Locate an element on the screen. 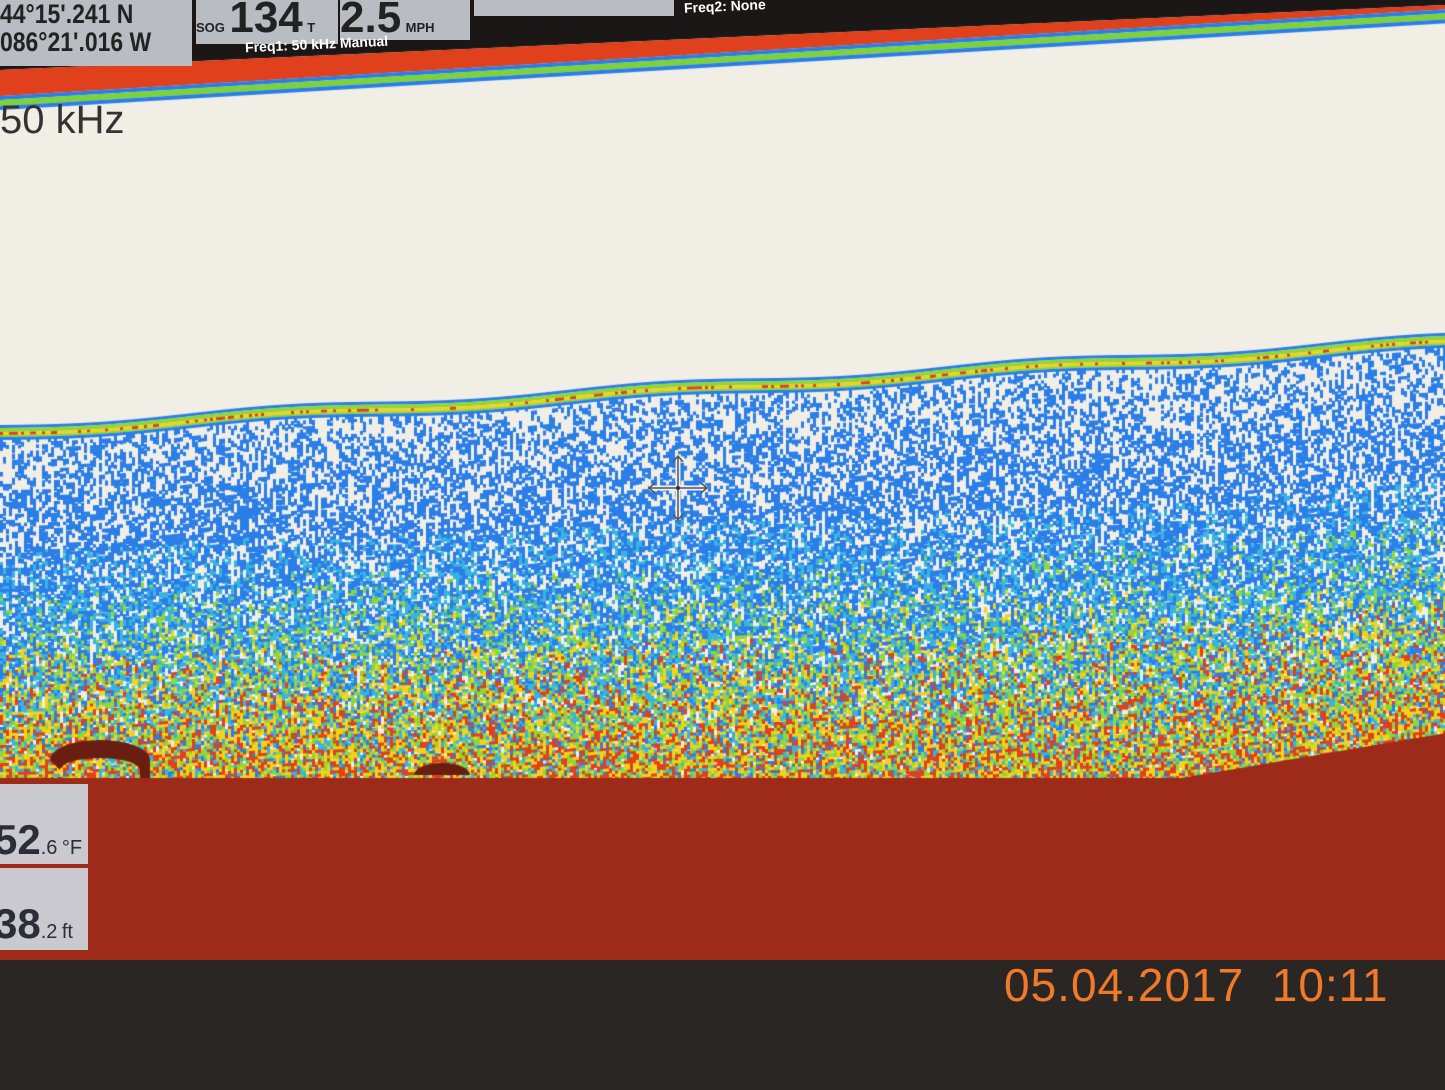 Image resolution: width=1445 pixels, height=1090 pixels. depth-panel: 38.2 ft is located at coordinates (44, 909).